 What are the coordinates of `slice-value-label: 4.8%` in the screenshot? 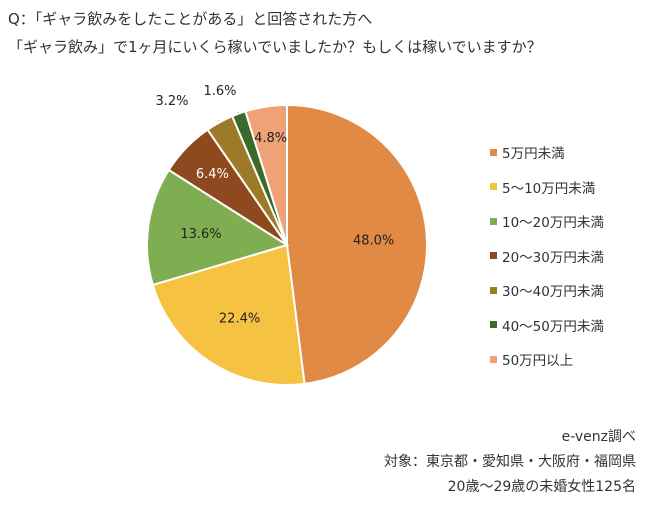 It's located at (270, 138).